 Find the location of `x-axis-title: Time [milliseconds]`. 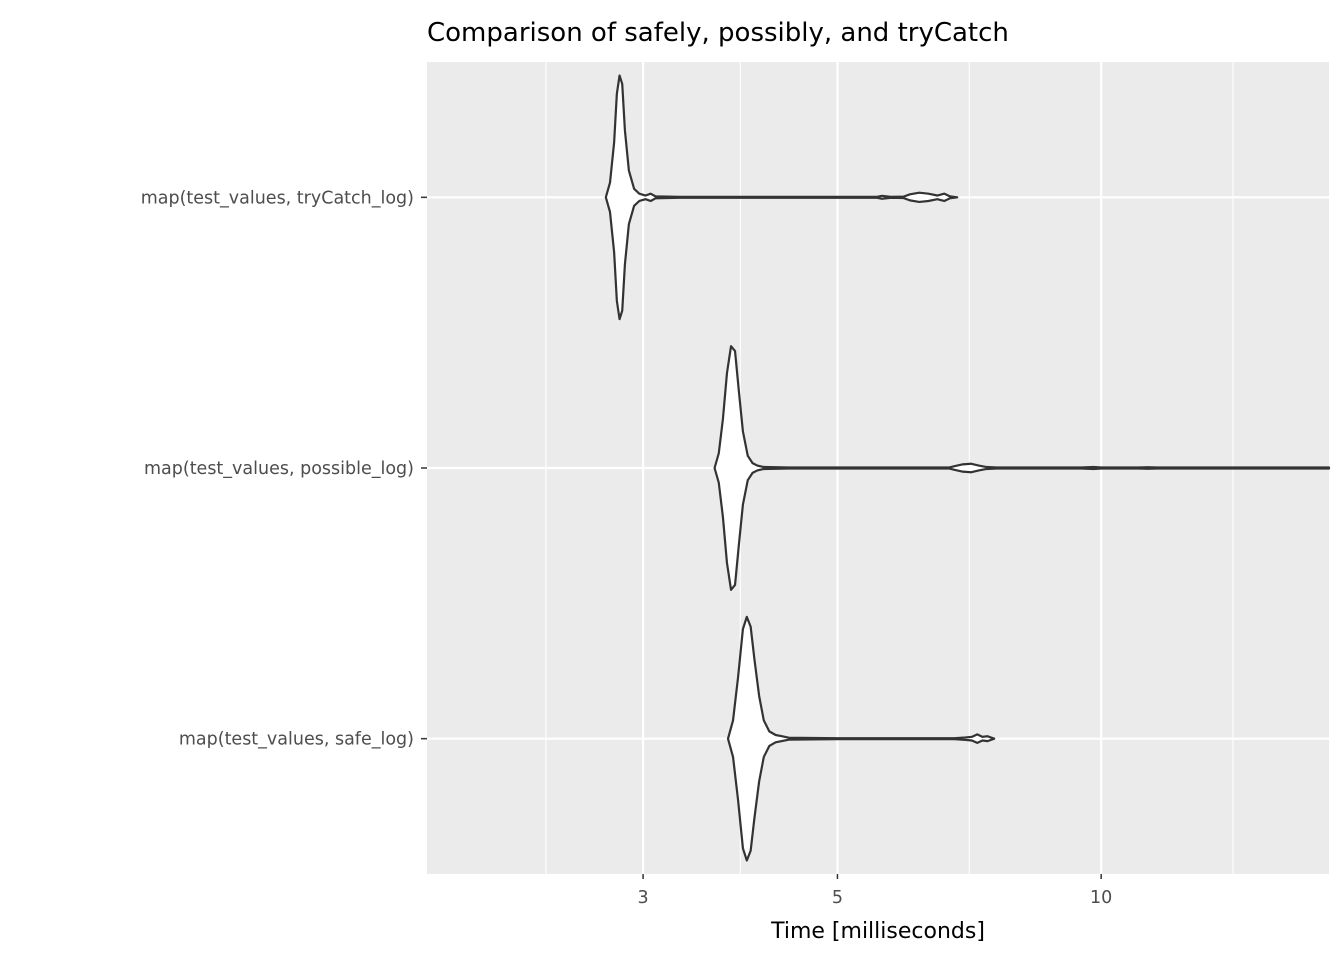

x-axis-title: Time [milliseconds] is located at coordinates (877, 931).